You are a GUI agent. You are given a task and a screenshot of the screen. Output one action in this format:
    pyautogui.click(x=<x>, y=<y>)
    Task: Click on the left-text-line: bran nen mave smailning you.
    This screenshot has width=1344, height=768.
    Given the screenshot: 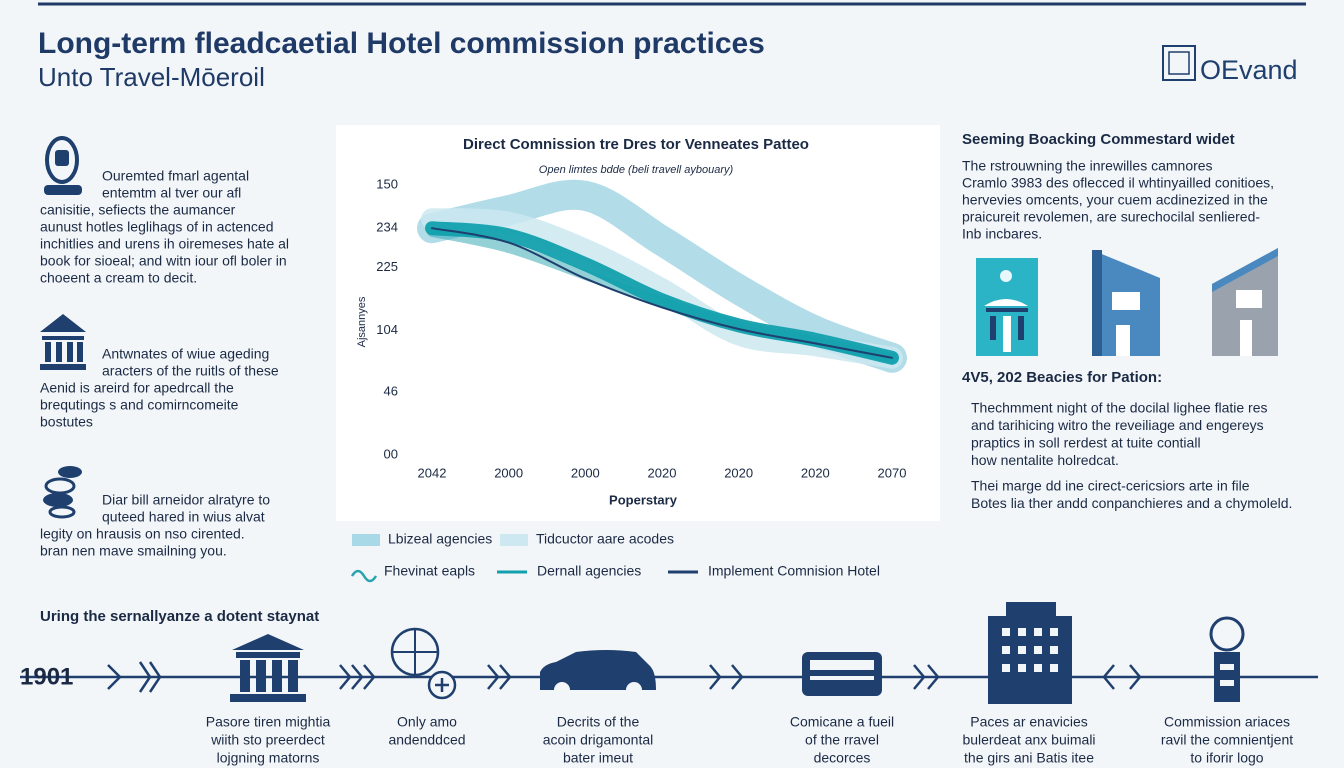 What is the action you would take?
    pyautogui.click(x=133, y=551)
    